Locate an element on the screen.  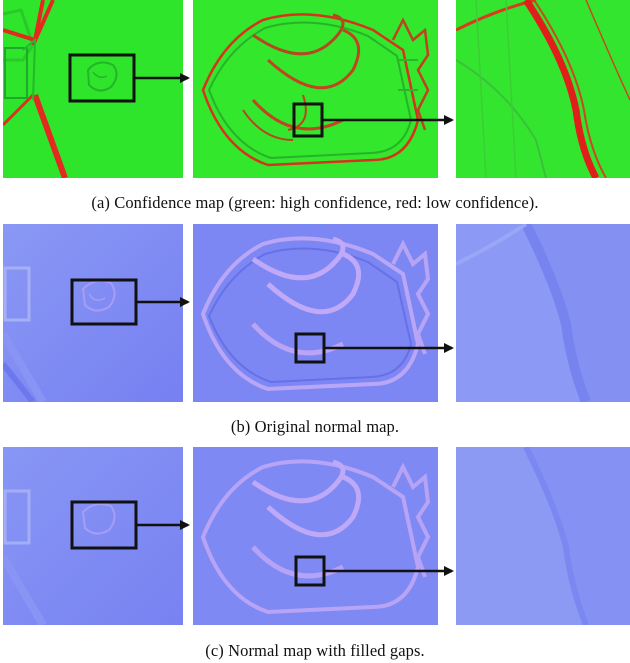
caption-b: (b) Original normal map. is located at coordinates (315, 426).